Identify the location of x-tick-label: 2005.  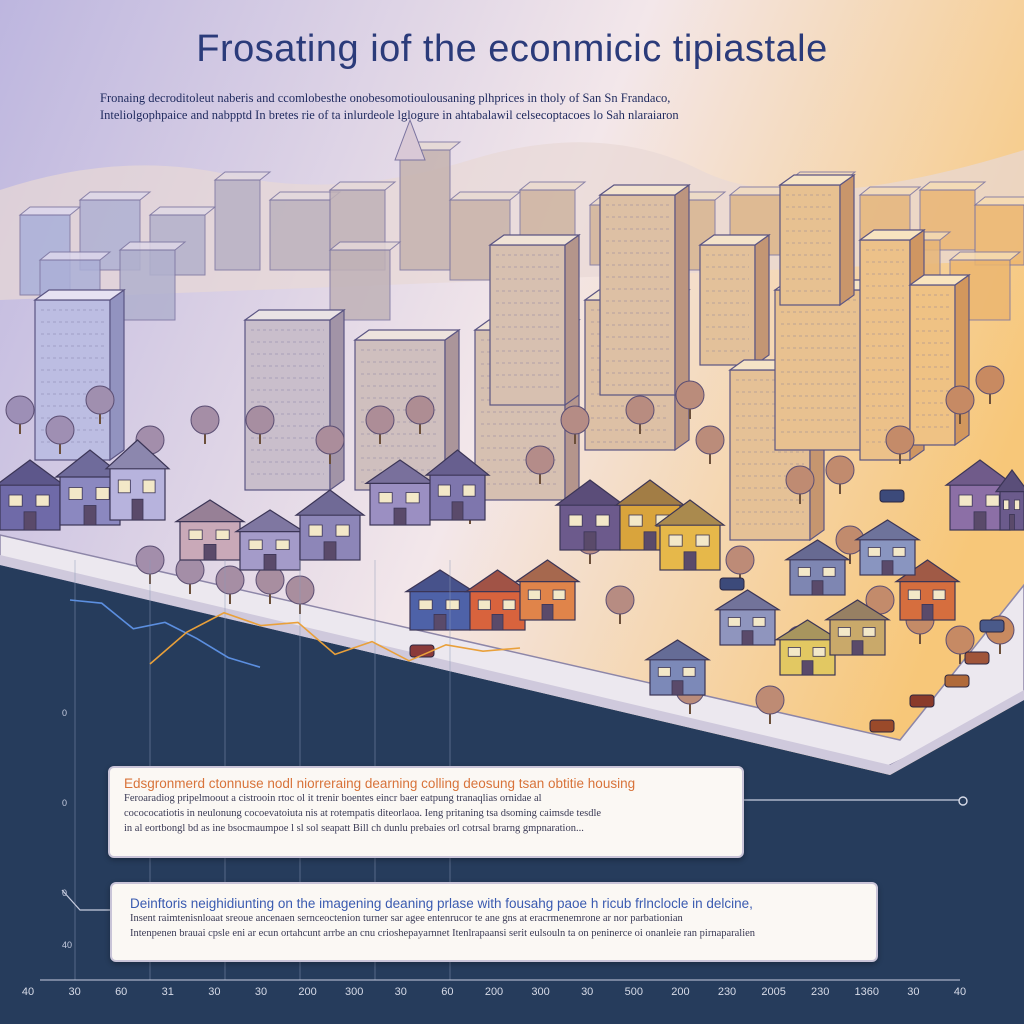
(773, 992).